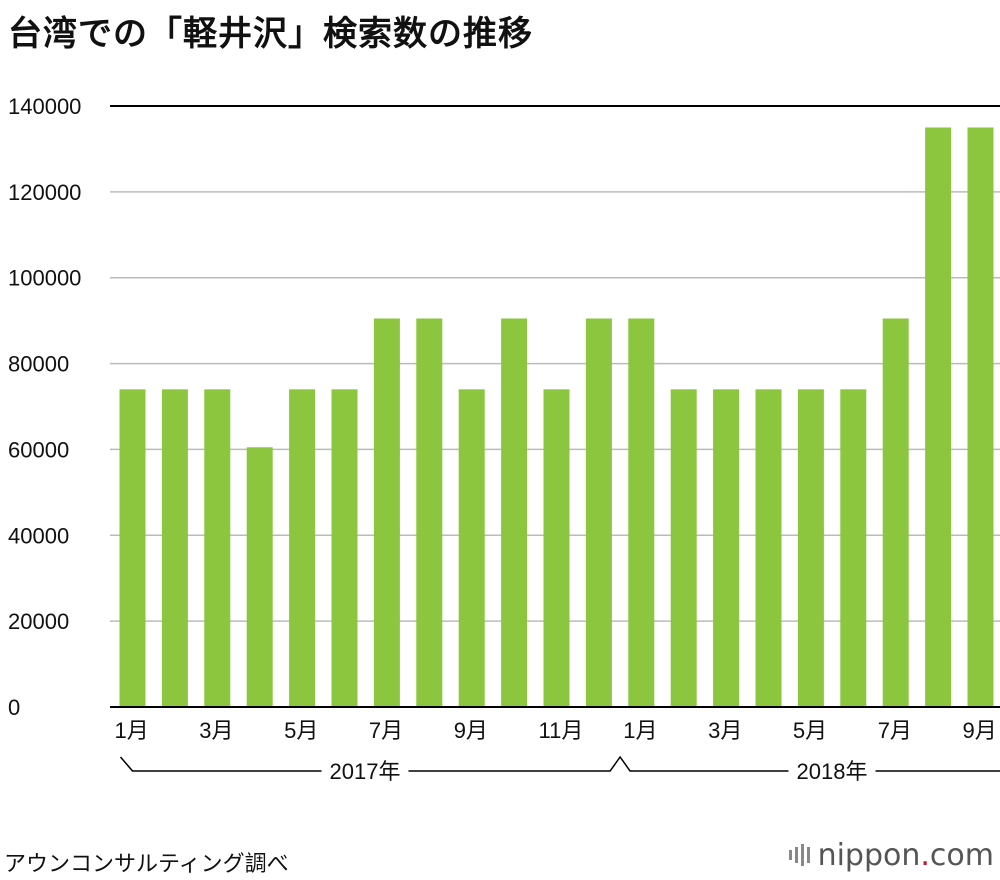 This screenshot has height=880, width=1000. What do you see at coordinates (38, 449) in the screenshot?
I see `y-tick-label: 60000` at bounding box center [38, 449].